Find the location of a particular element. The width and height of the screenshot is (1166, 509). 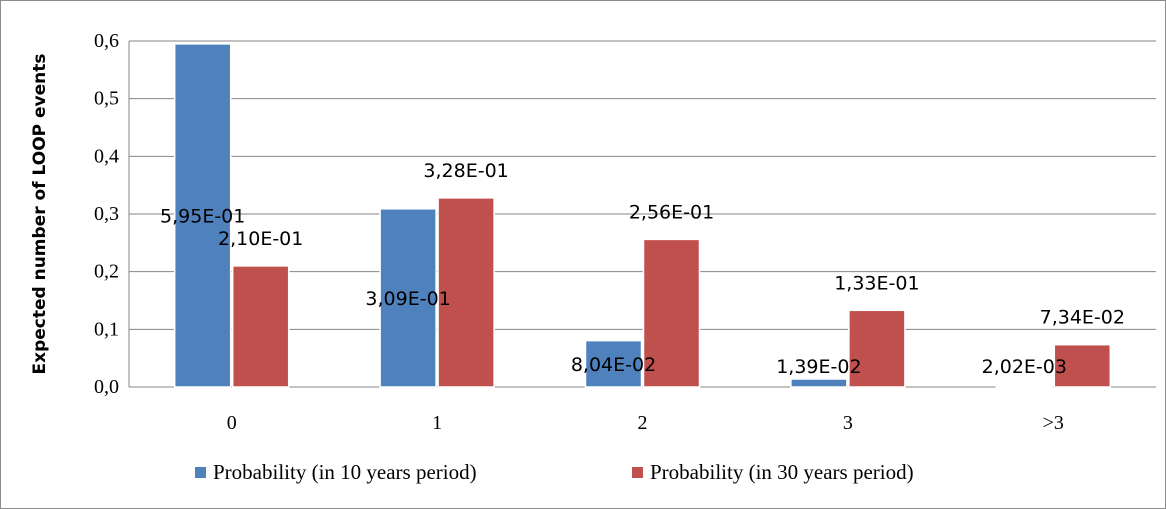

y-tick-label: 0,6 is located at coordinates (106, 41).